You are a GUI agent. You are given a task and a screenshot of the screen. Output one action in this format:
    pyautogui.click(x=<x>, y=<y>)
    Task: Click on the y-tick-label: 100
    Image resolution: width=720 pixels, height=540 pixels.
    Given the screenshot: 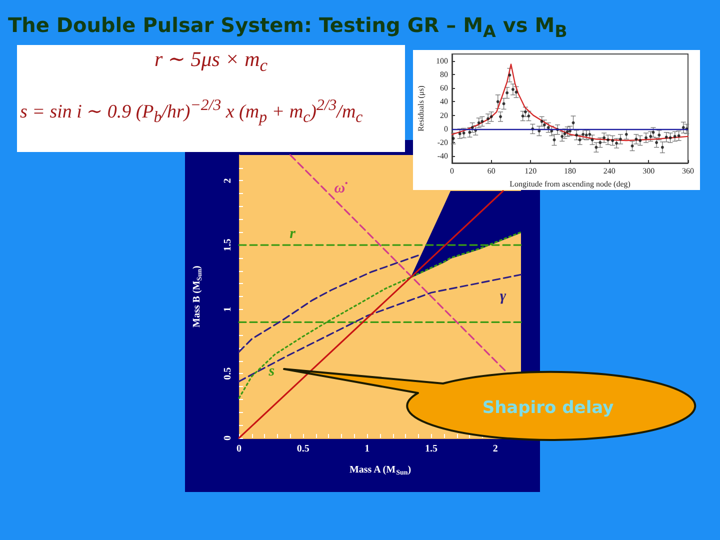 What is the action you would take?
    pyautogui.click(x=442, y=61)
    